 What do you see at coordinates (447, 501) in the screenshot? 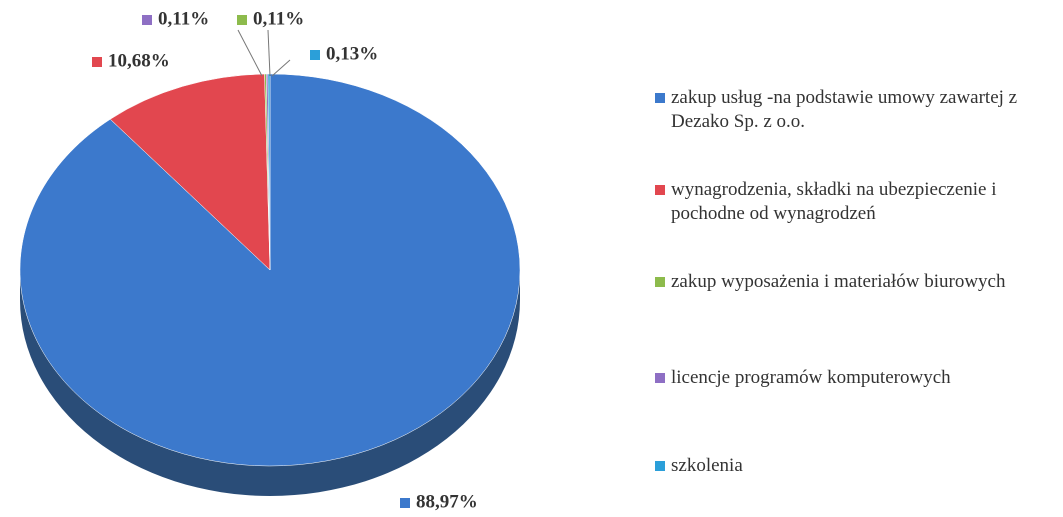
I see `data-label: 88,97%` at bounding box center [447, 501].